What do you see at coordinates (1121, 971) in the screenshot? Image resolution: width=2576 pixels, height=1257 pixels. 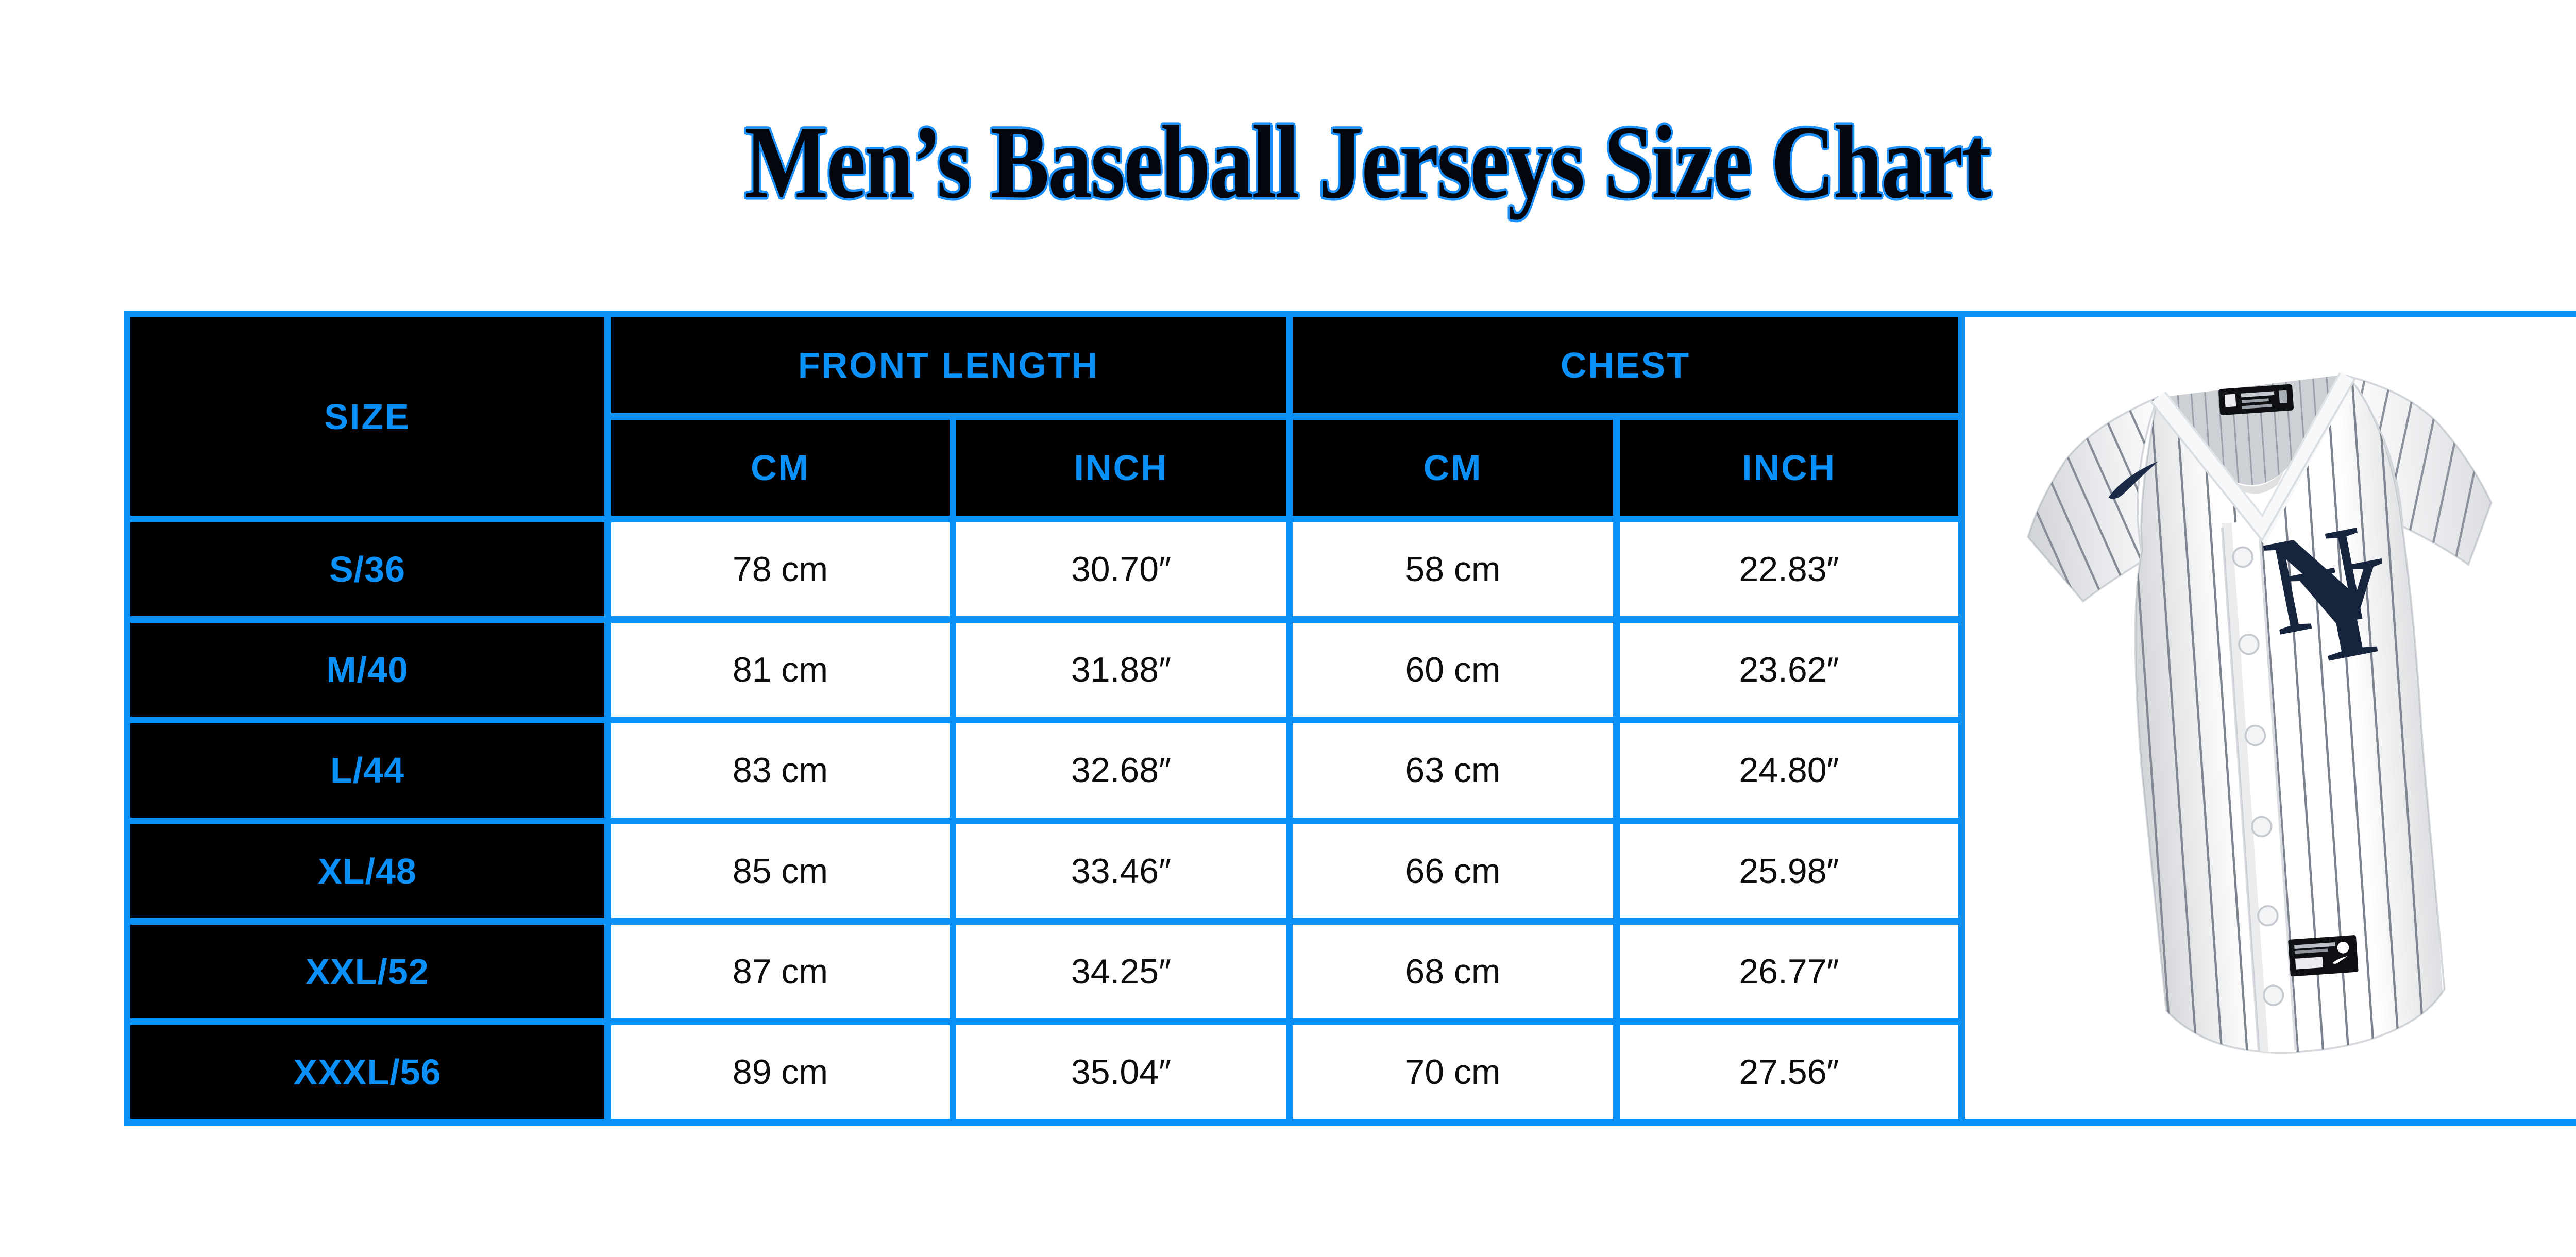 I see `cell-front-inch: 34.25″` at bounding box center [1121, 971].